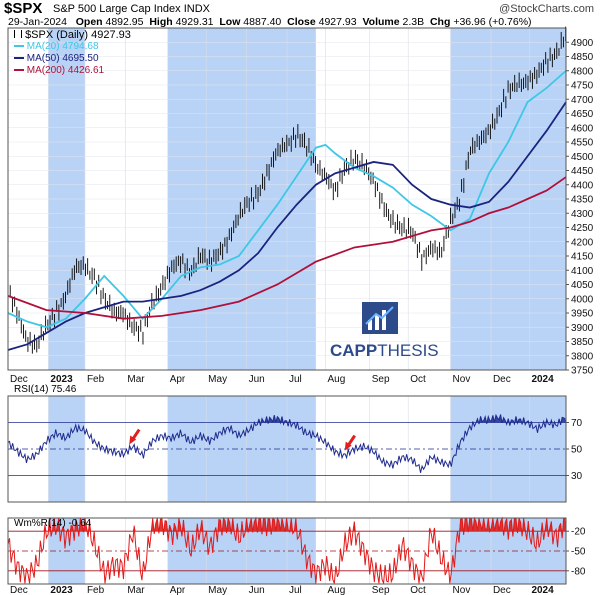 The image size is (600, 595). What do you see at coordinates (194, 22) in the screenshot?
I see `high-value: 4929.31` at bounding box center [194, 22].